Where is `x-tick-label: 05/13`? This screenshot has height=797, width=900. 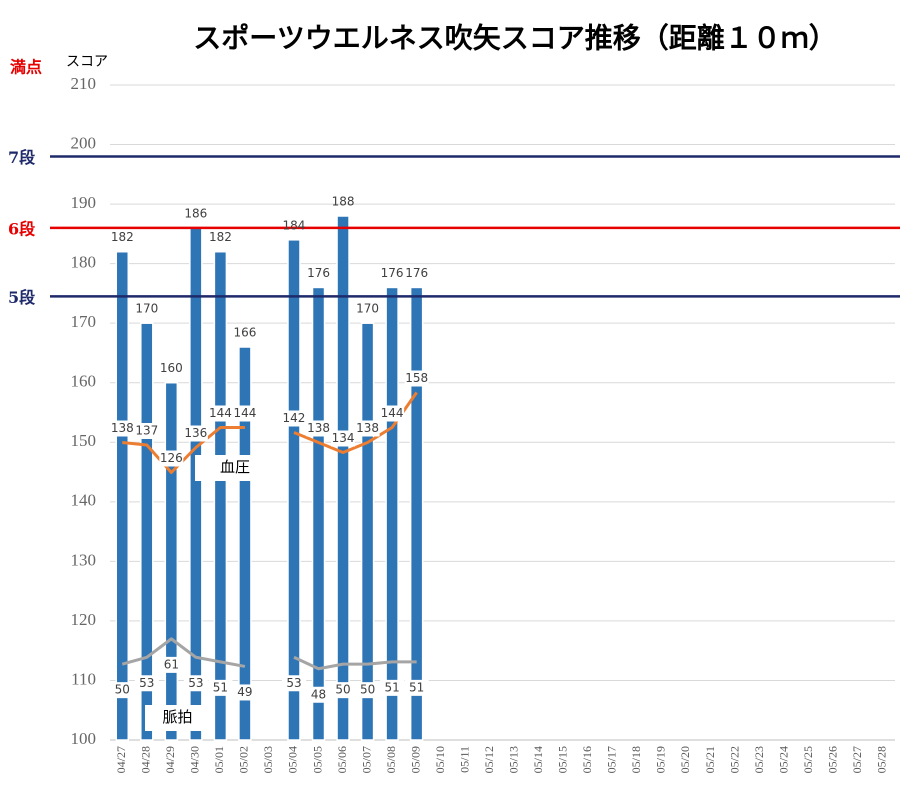
x-tick-label: 05/13 is located at coordinates (514, 759).